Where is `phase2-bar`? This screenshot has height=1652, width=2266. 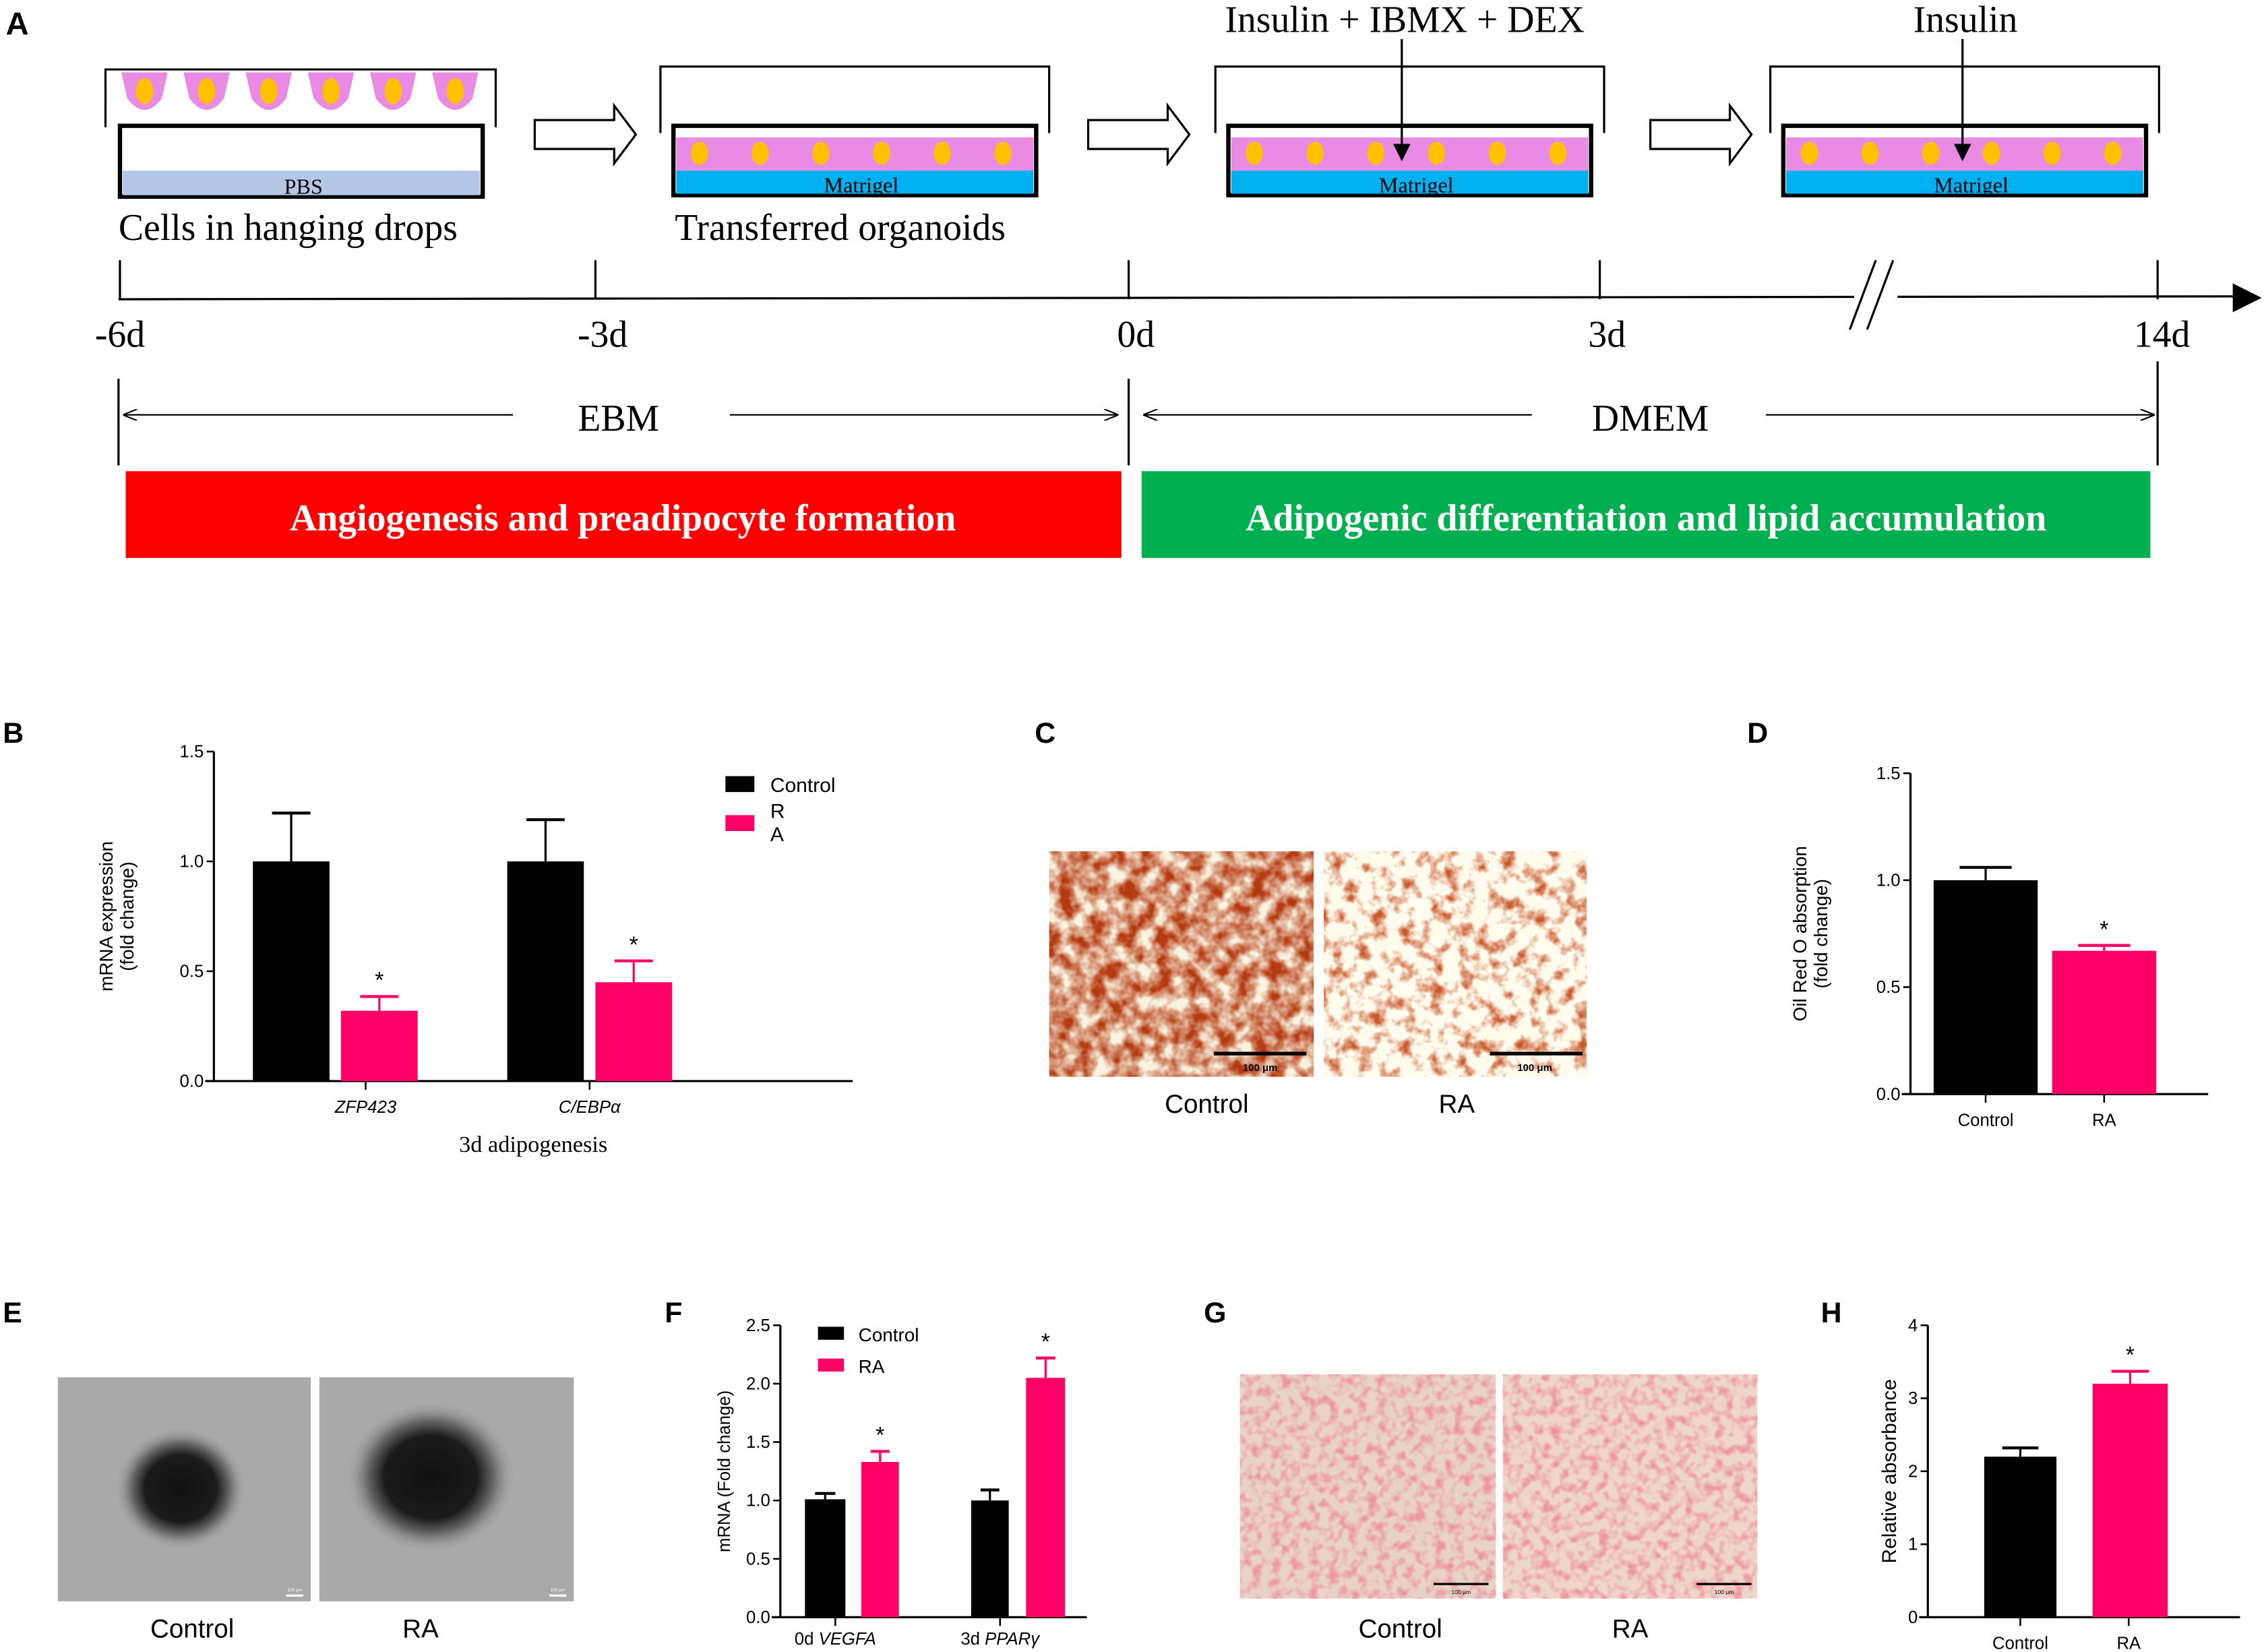
phase2-bar is located at coordinates (1646, 514).